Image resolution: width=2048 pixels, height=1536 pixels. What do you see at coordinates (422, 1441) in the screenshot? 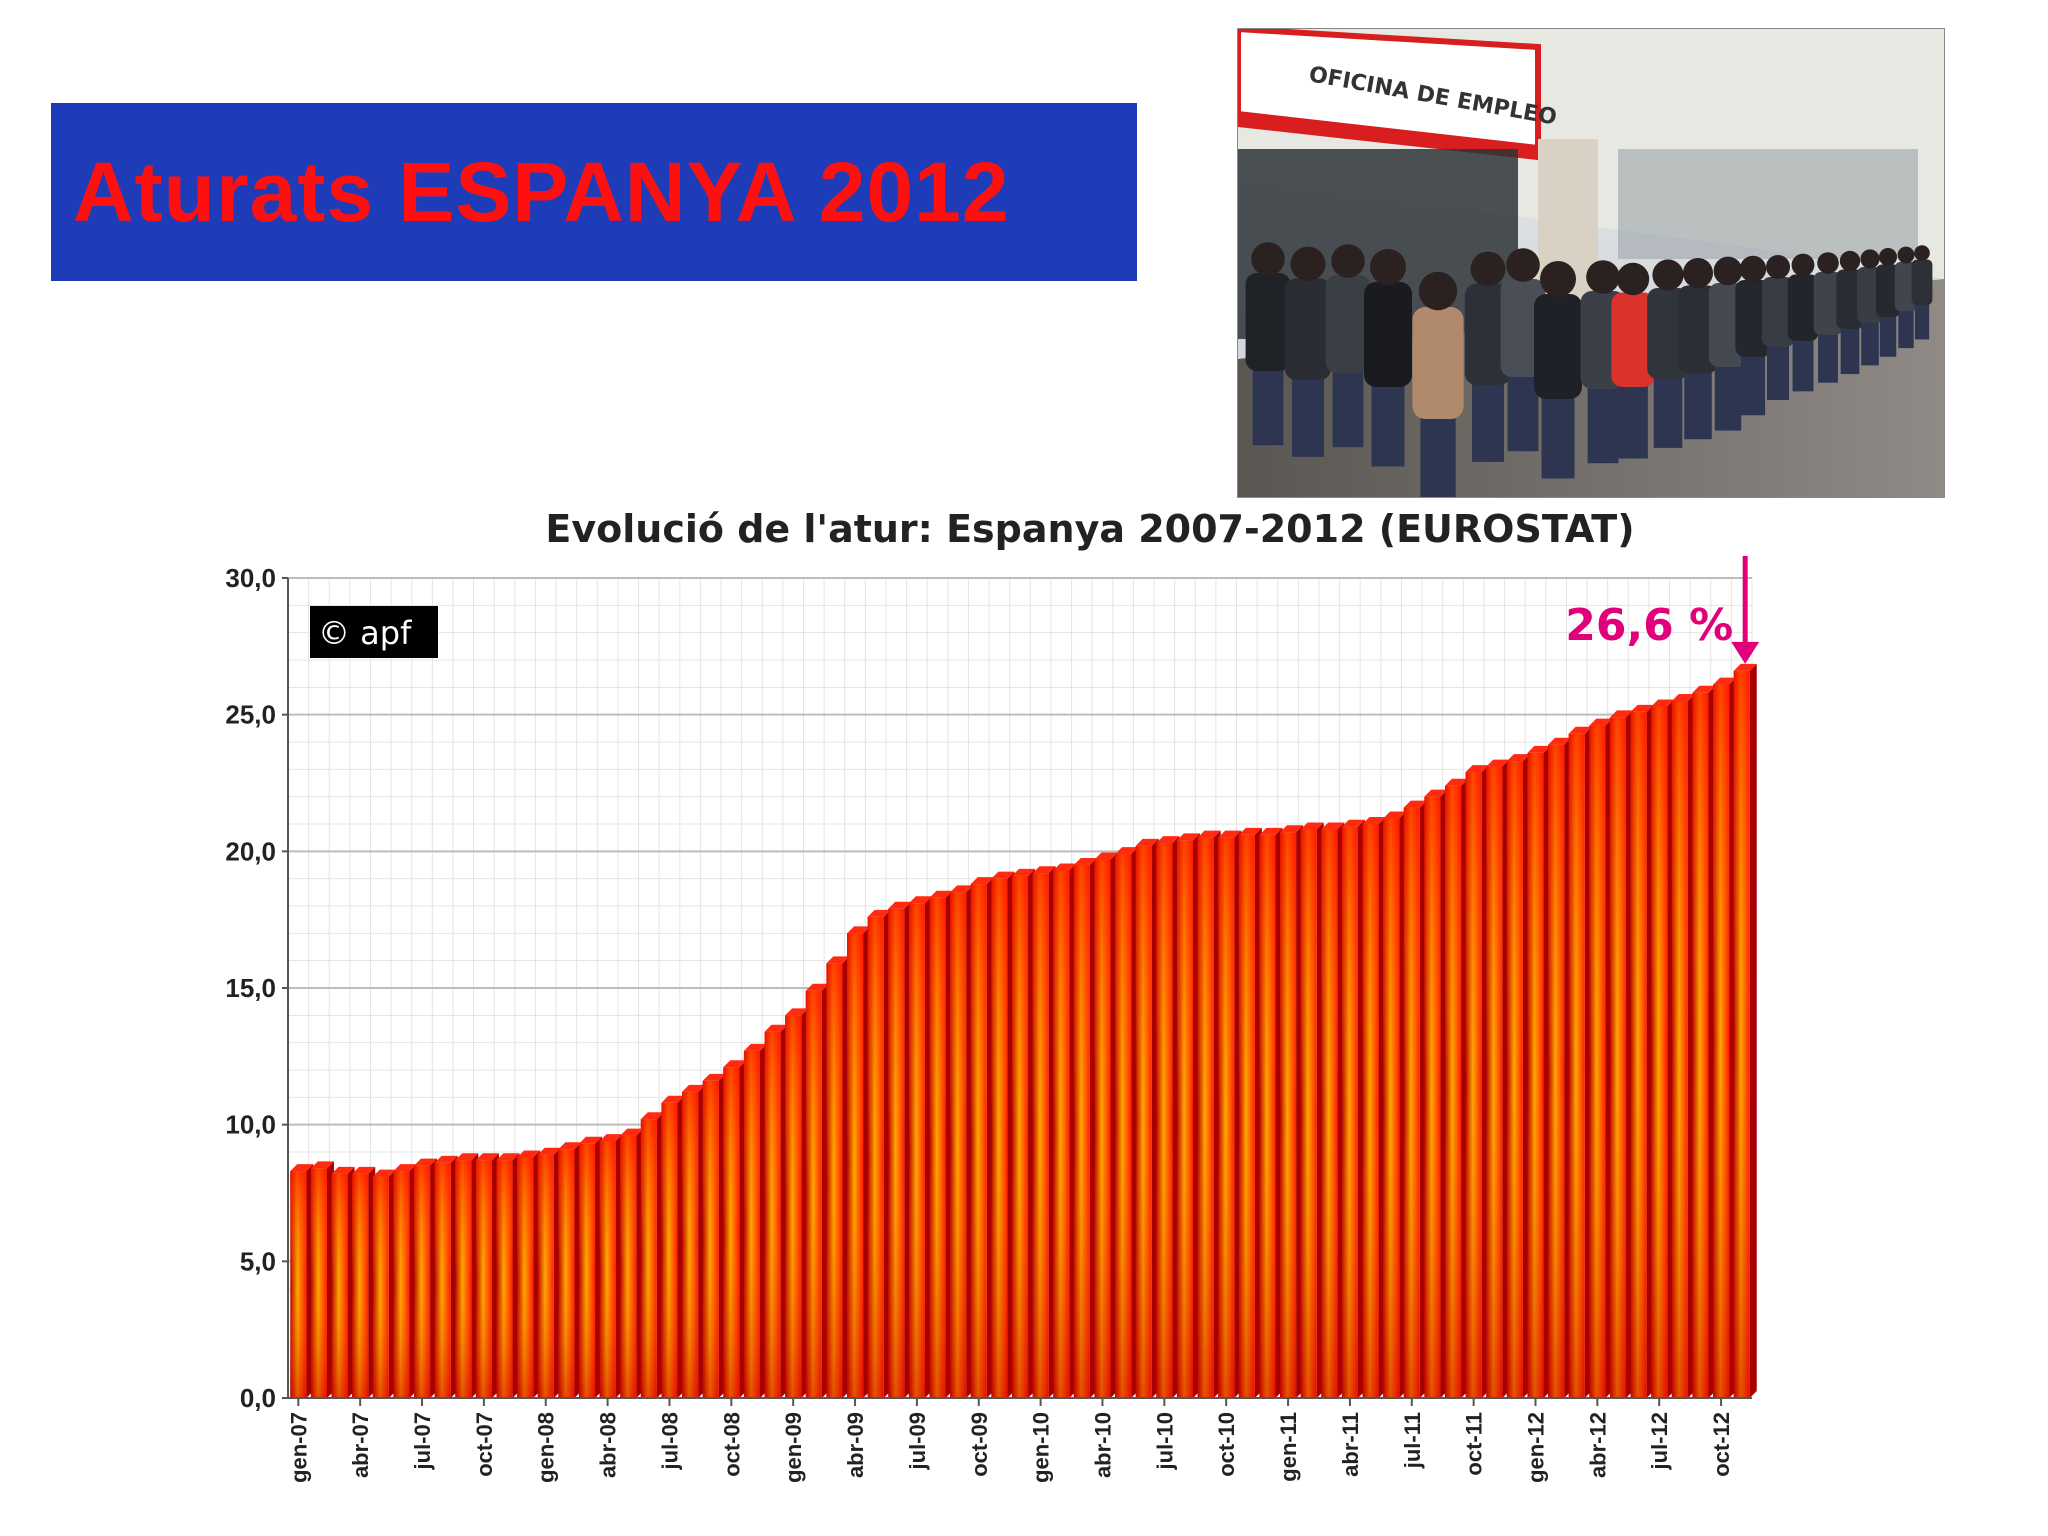
I see `x-tick-label: jul-07` at bounding box center [422, 1441].